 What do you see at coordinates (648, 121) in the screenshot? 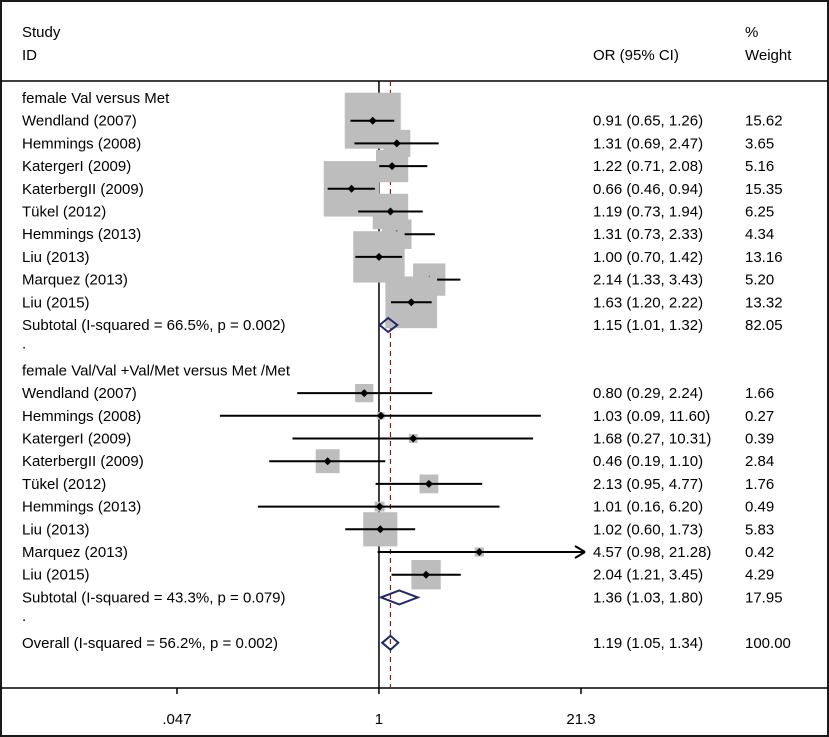
I see `or-ci-text: 0.91 (0.65, 1.26)` at bounding box center [648, 121].